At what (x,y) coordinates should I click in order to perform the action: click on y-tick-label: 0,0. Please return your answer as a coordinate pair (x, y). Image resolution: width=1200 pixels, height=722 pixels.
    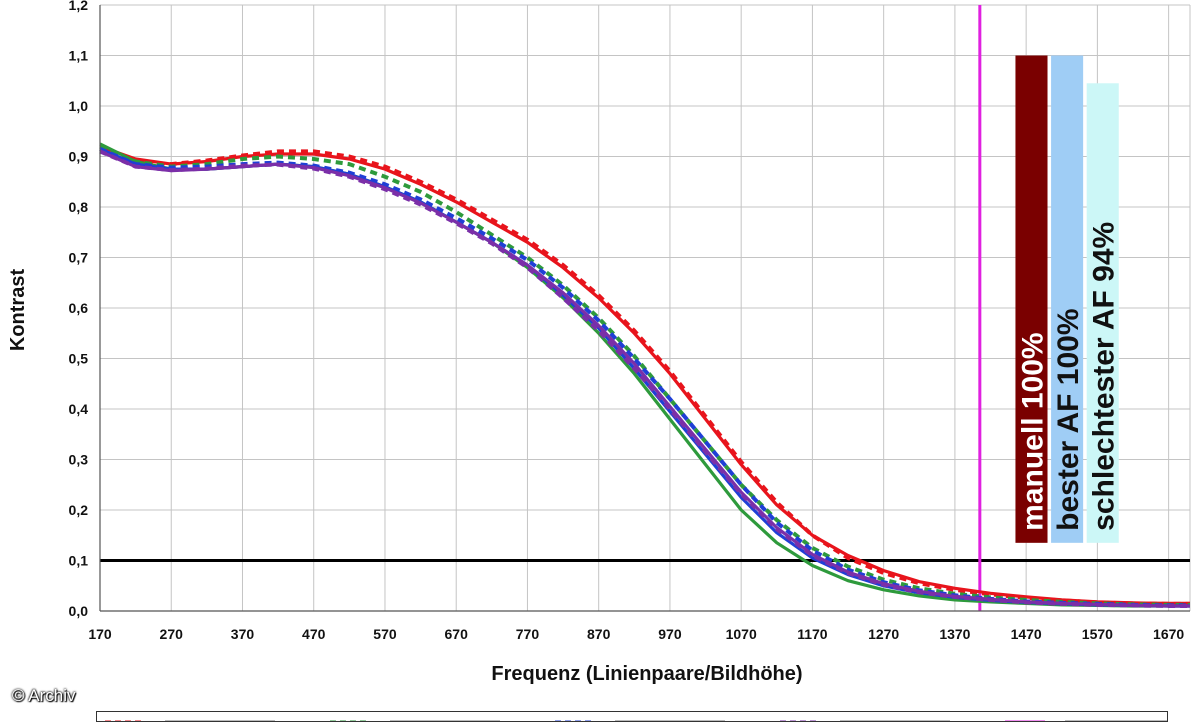
    Looking at the image, I should click on (79, 611).